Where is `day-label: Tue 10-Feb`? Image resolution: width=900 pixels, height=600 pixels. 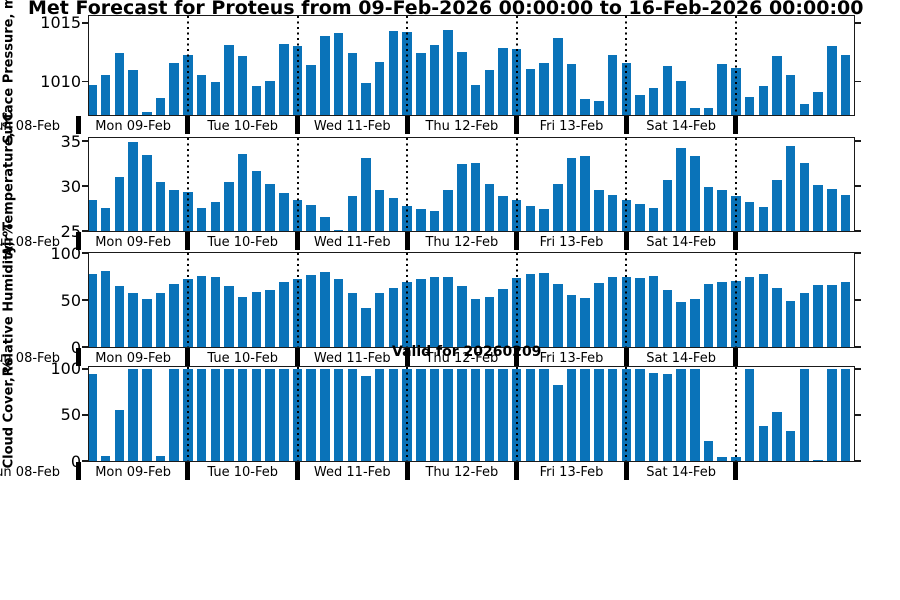 day-label: Tue 10-Feb is located at coordinates (242, 242).